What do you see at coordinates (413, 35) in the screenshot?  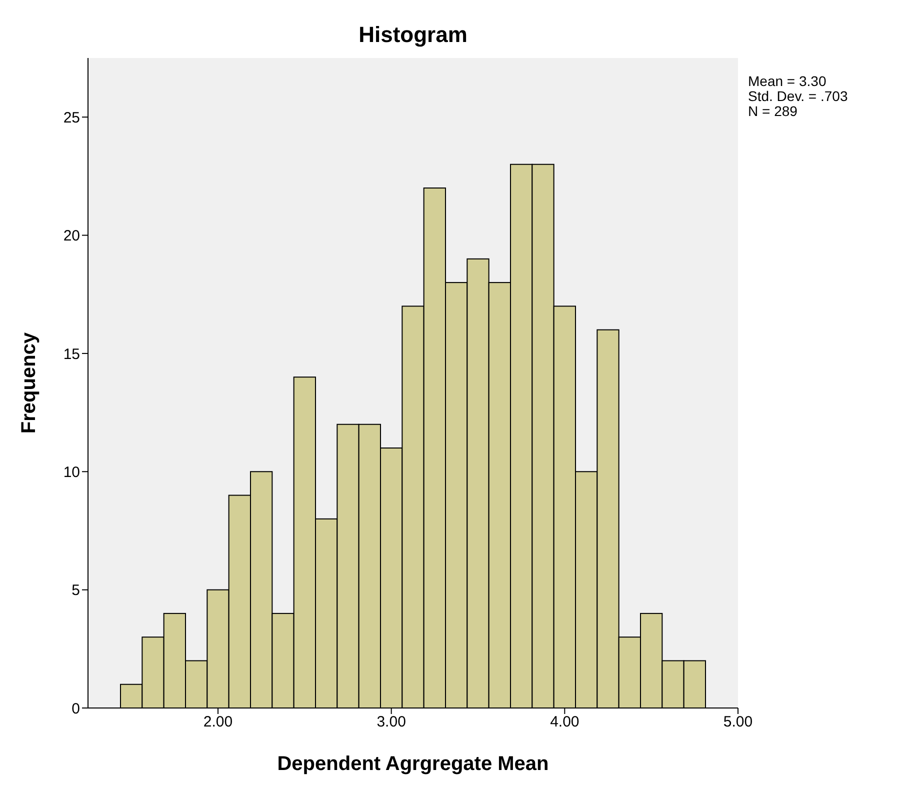 I see `chart-title: Histogram` at bounding box center [413, 35].